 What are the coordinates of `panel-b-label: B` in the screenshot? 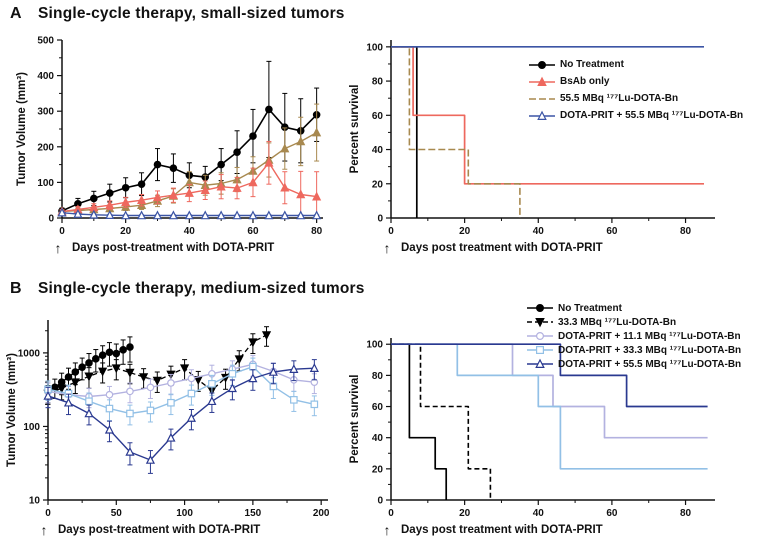 It's located at (16, 288).